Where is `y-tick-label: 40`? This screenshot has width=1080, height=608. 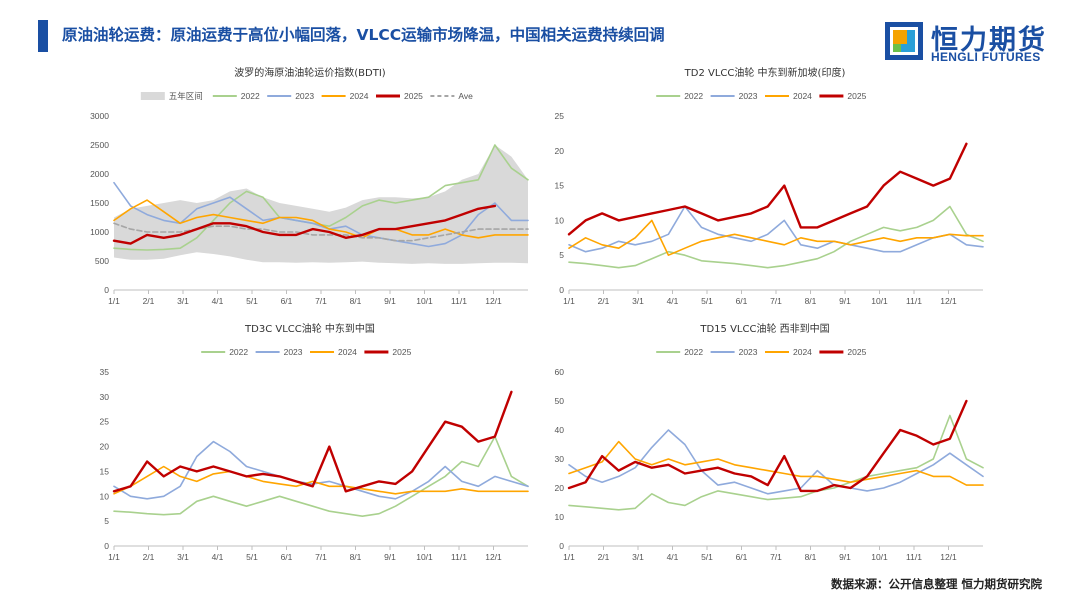
y-tick-label: 40 is located at coordinates (560, 430).